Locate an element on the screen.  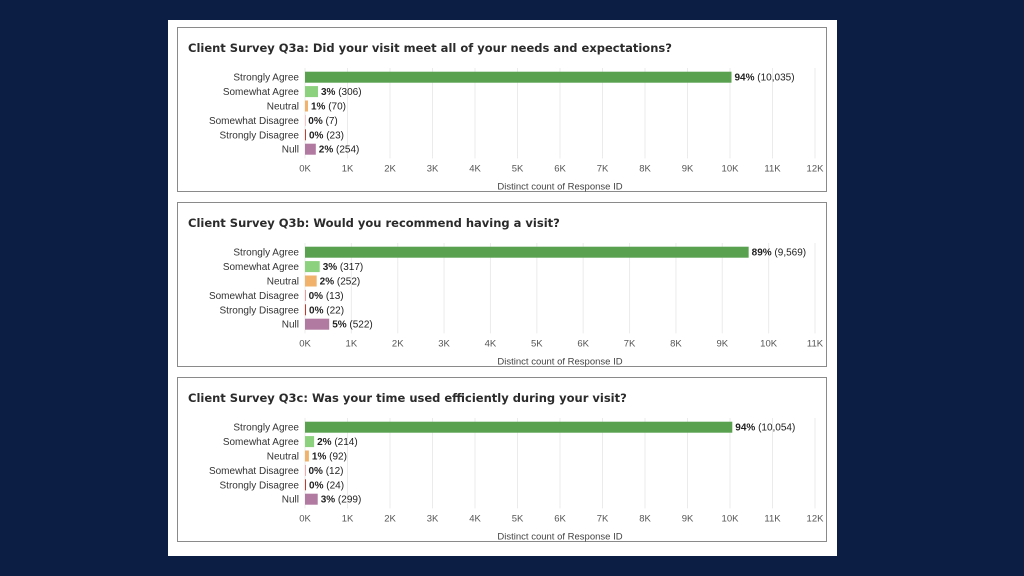
data-label: 94% (10,035) is located at coordinates (764, 78).